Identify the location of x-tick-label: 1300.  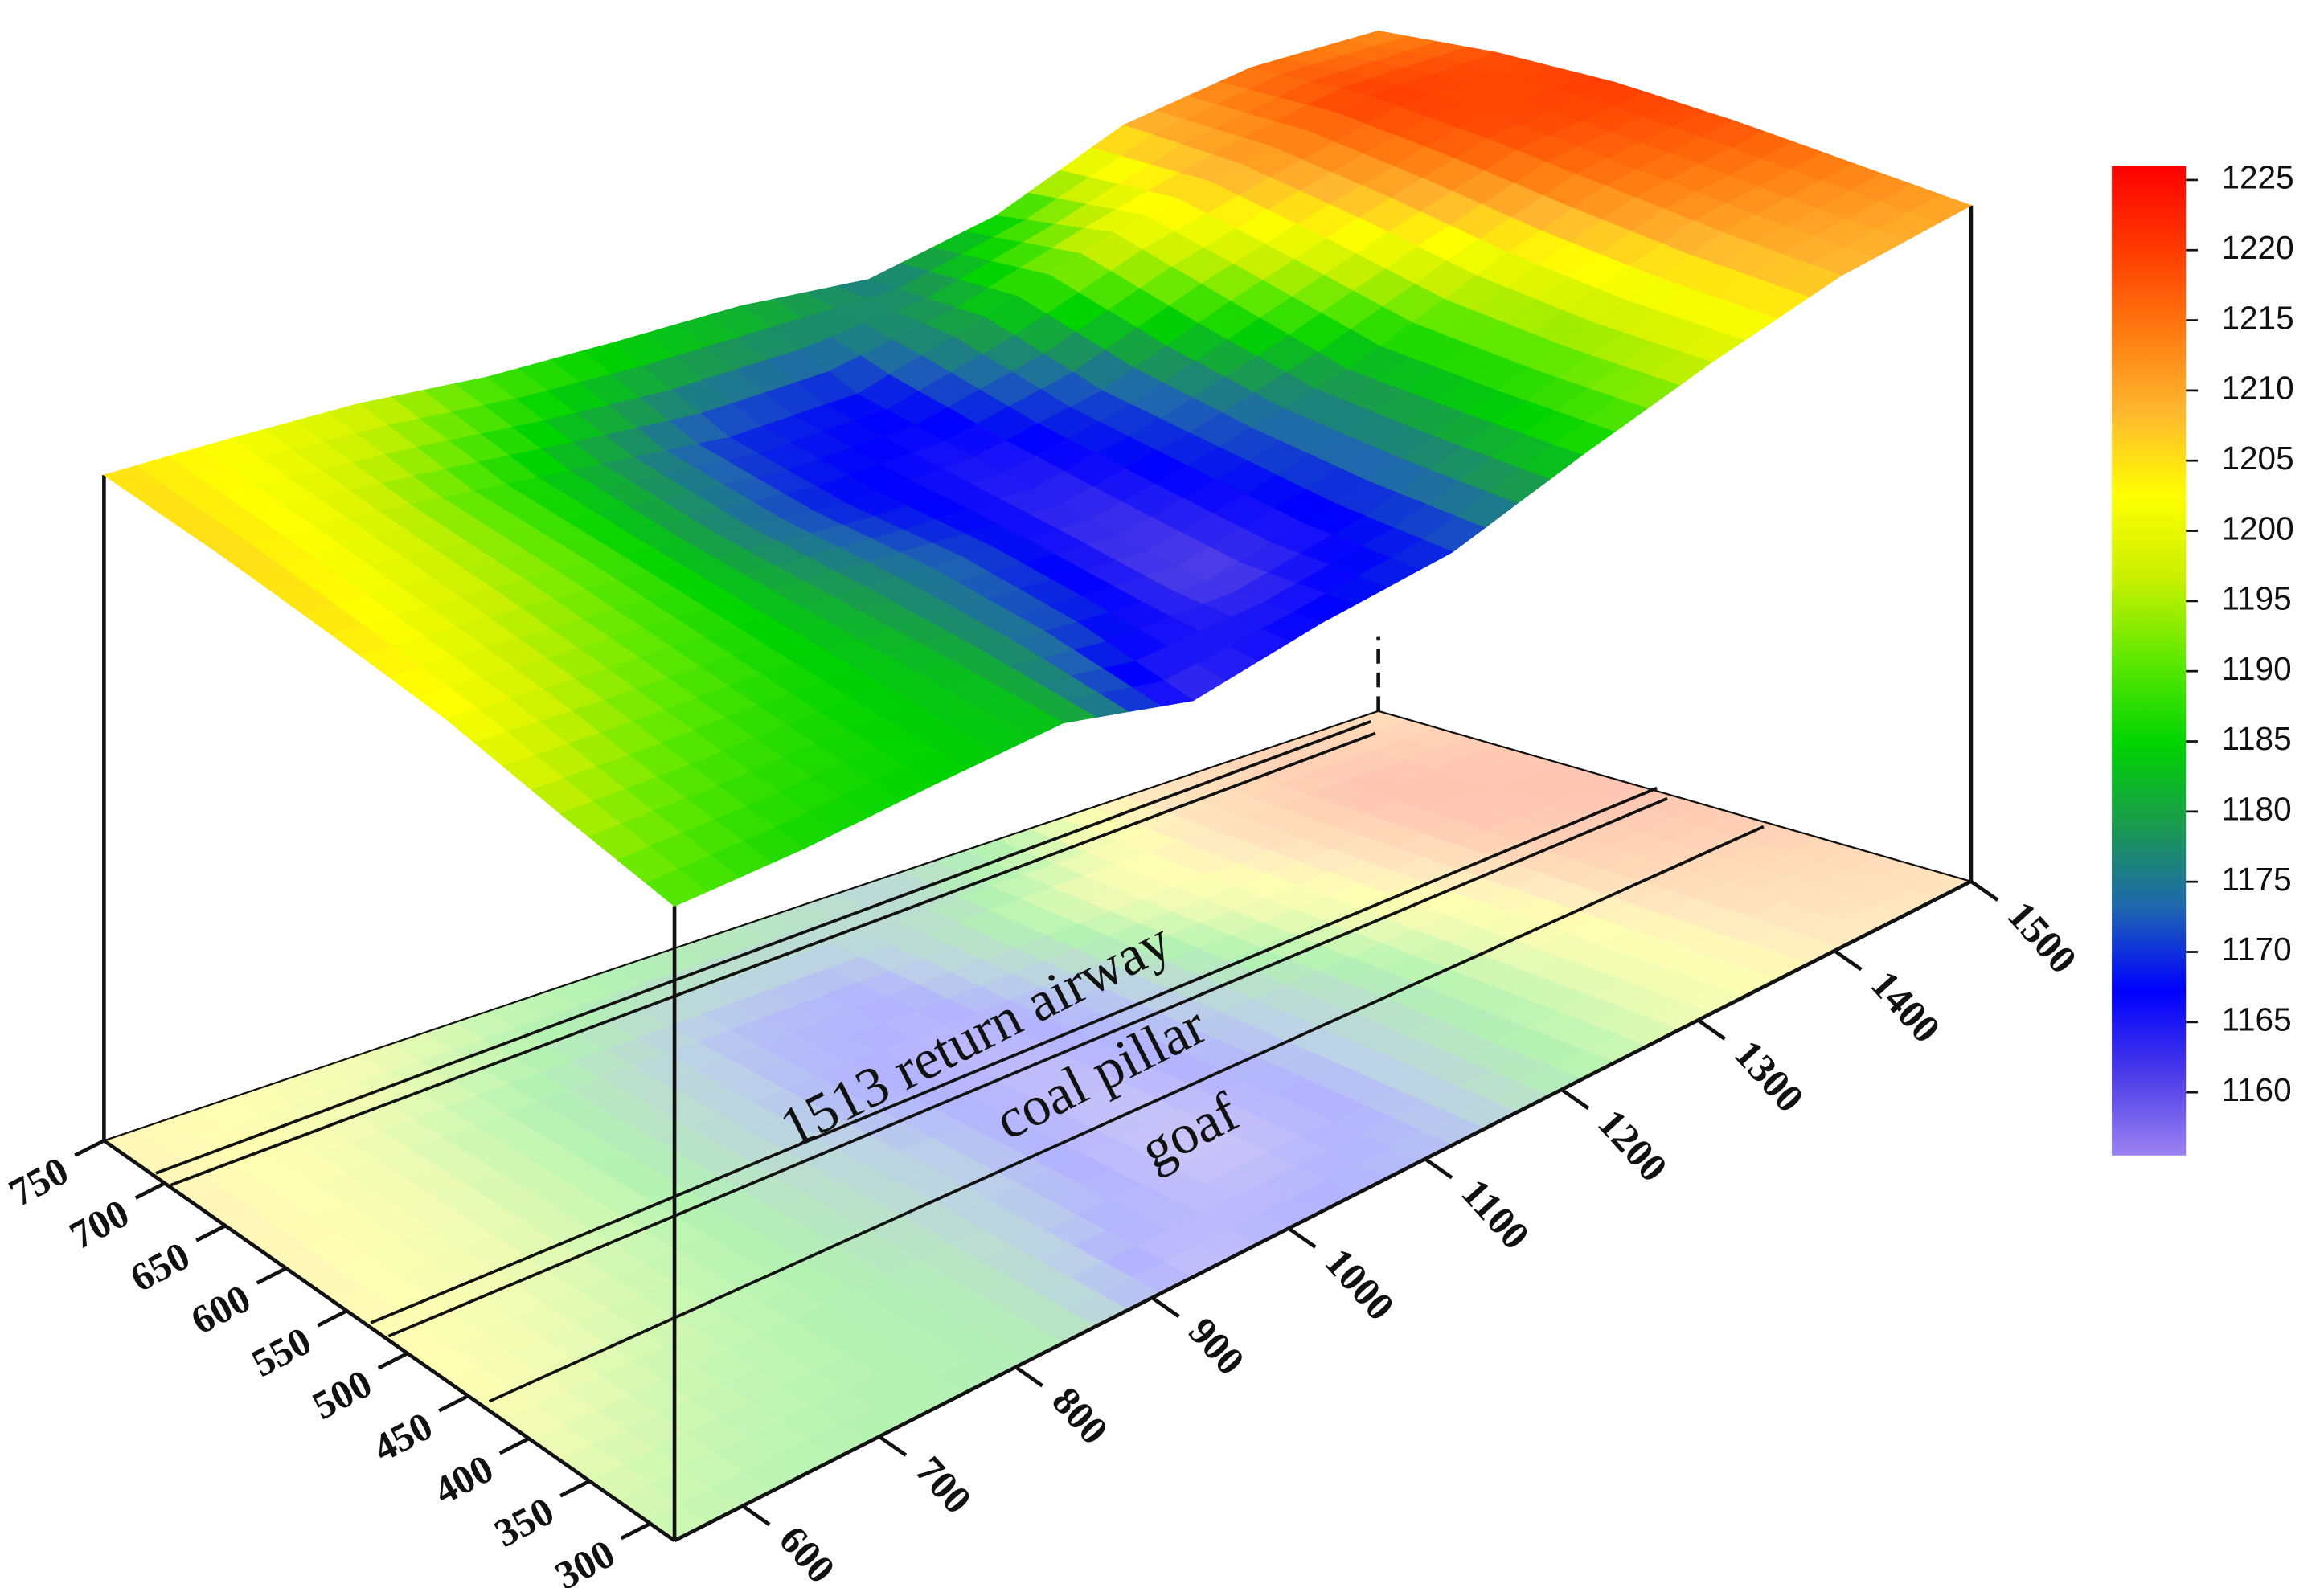
(1769, 1077).